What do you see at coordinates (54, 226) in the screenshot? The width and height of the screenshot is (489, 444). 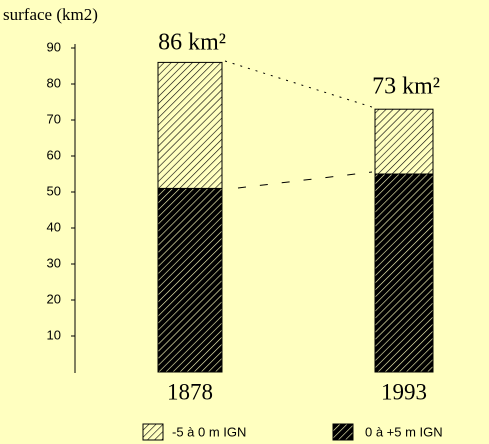 I see `y-tick-label: 40` at bounding box center [54, 226].